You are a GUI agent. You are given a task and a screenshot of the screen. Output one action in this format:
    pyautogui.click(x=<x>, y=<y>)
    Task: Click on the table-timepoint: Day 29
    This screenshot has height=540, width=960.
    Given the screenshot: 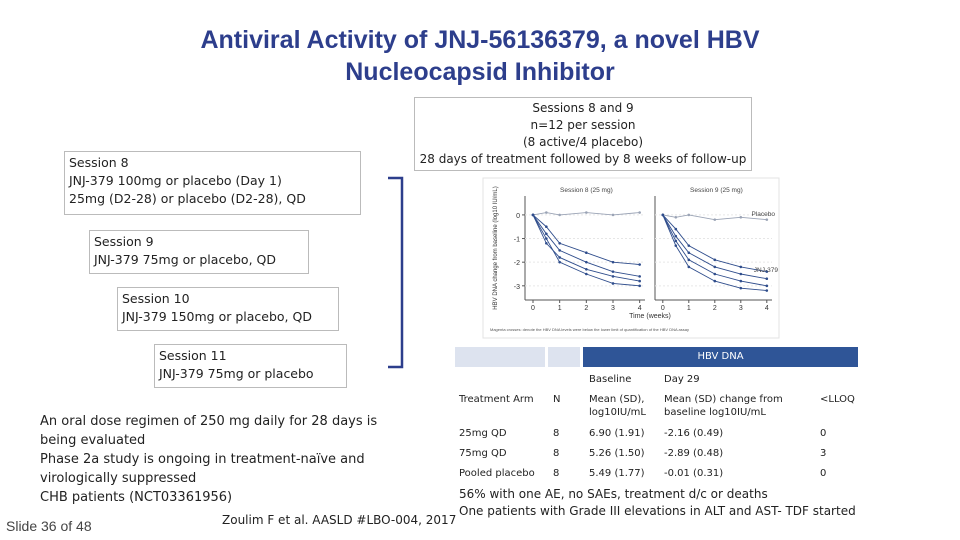 What is the action you would take?
    pyautogui.click(x=682, y=379)
    